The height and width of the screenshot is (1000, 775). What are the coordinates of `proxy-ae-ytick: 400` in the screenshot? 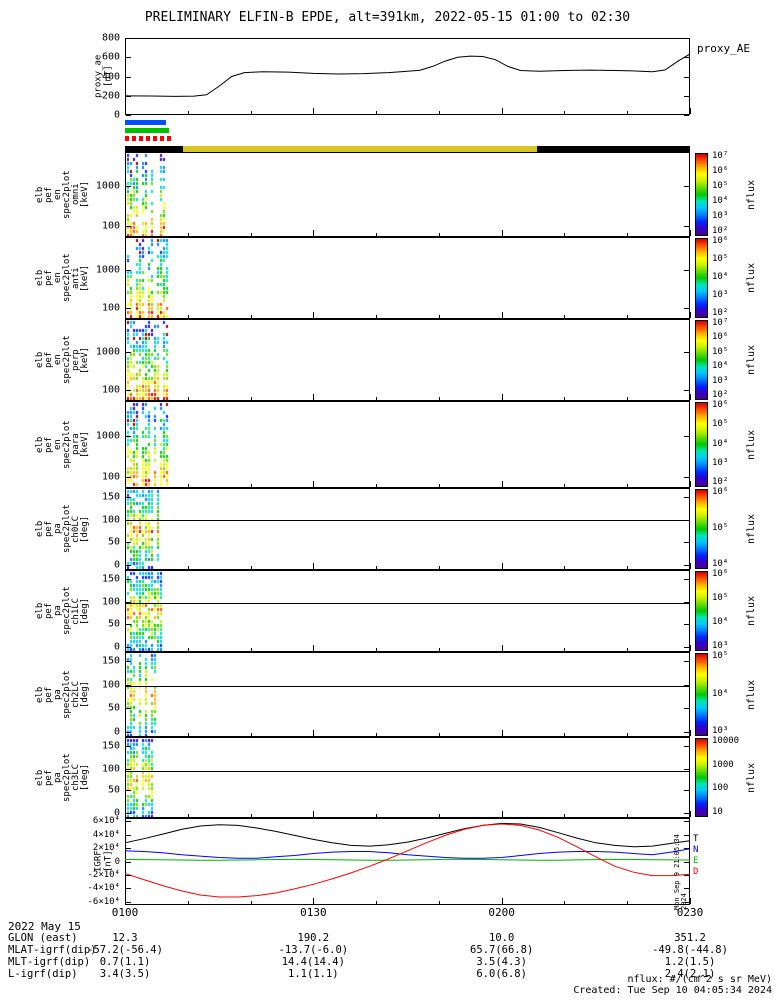 It's located at (110, 76).